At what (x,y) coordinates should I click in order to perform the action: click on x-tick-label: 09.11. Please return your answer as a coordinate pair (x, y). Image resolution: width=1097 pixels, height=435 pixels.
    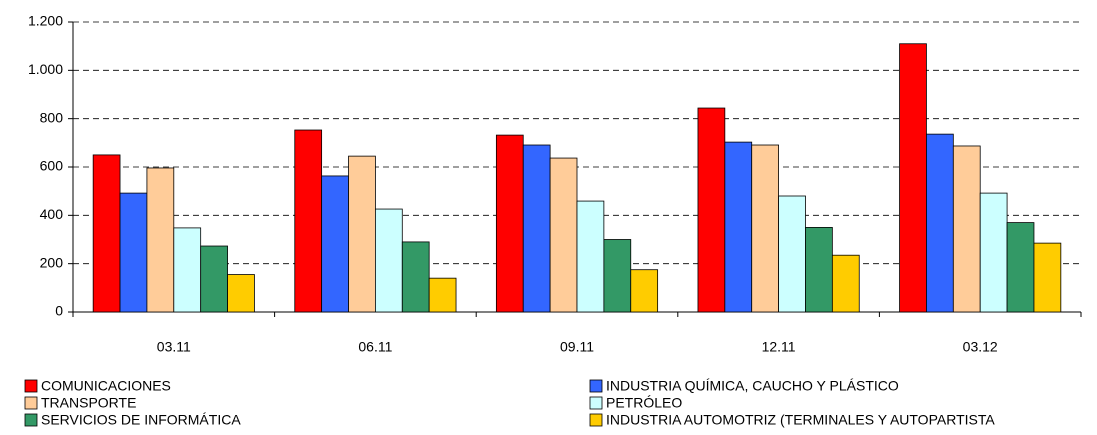
    Looking at the image, I should click on (577, 347).